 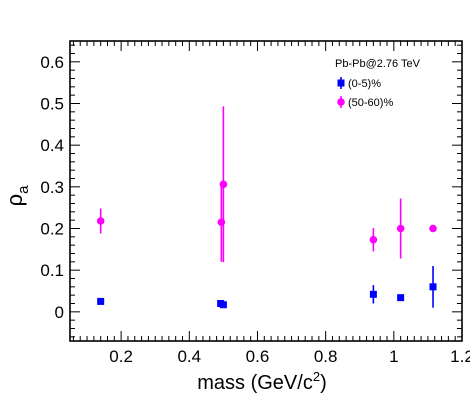 What do you see at coordinates (341, 102) in the screenshot?
I see `legend-marker-circle` at bounding box center [341, 102].